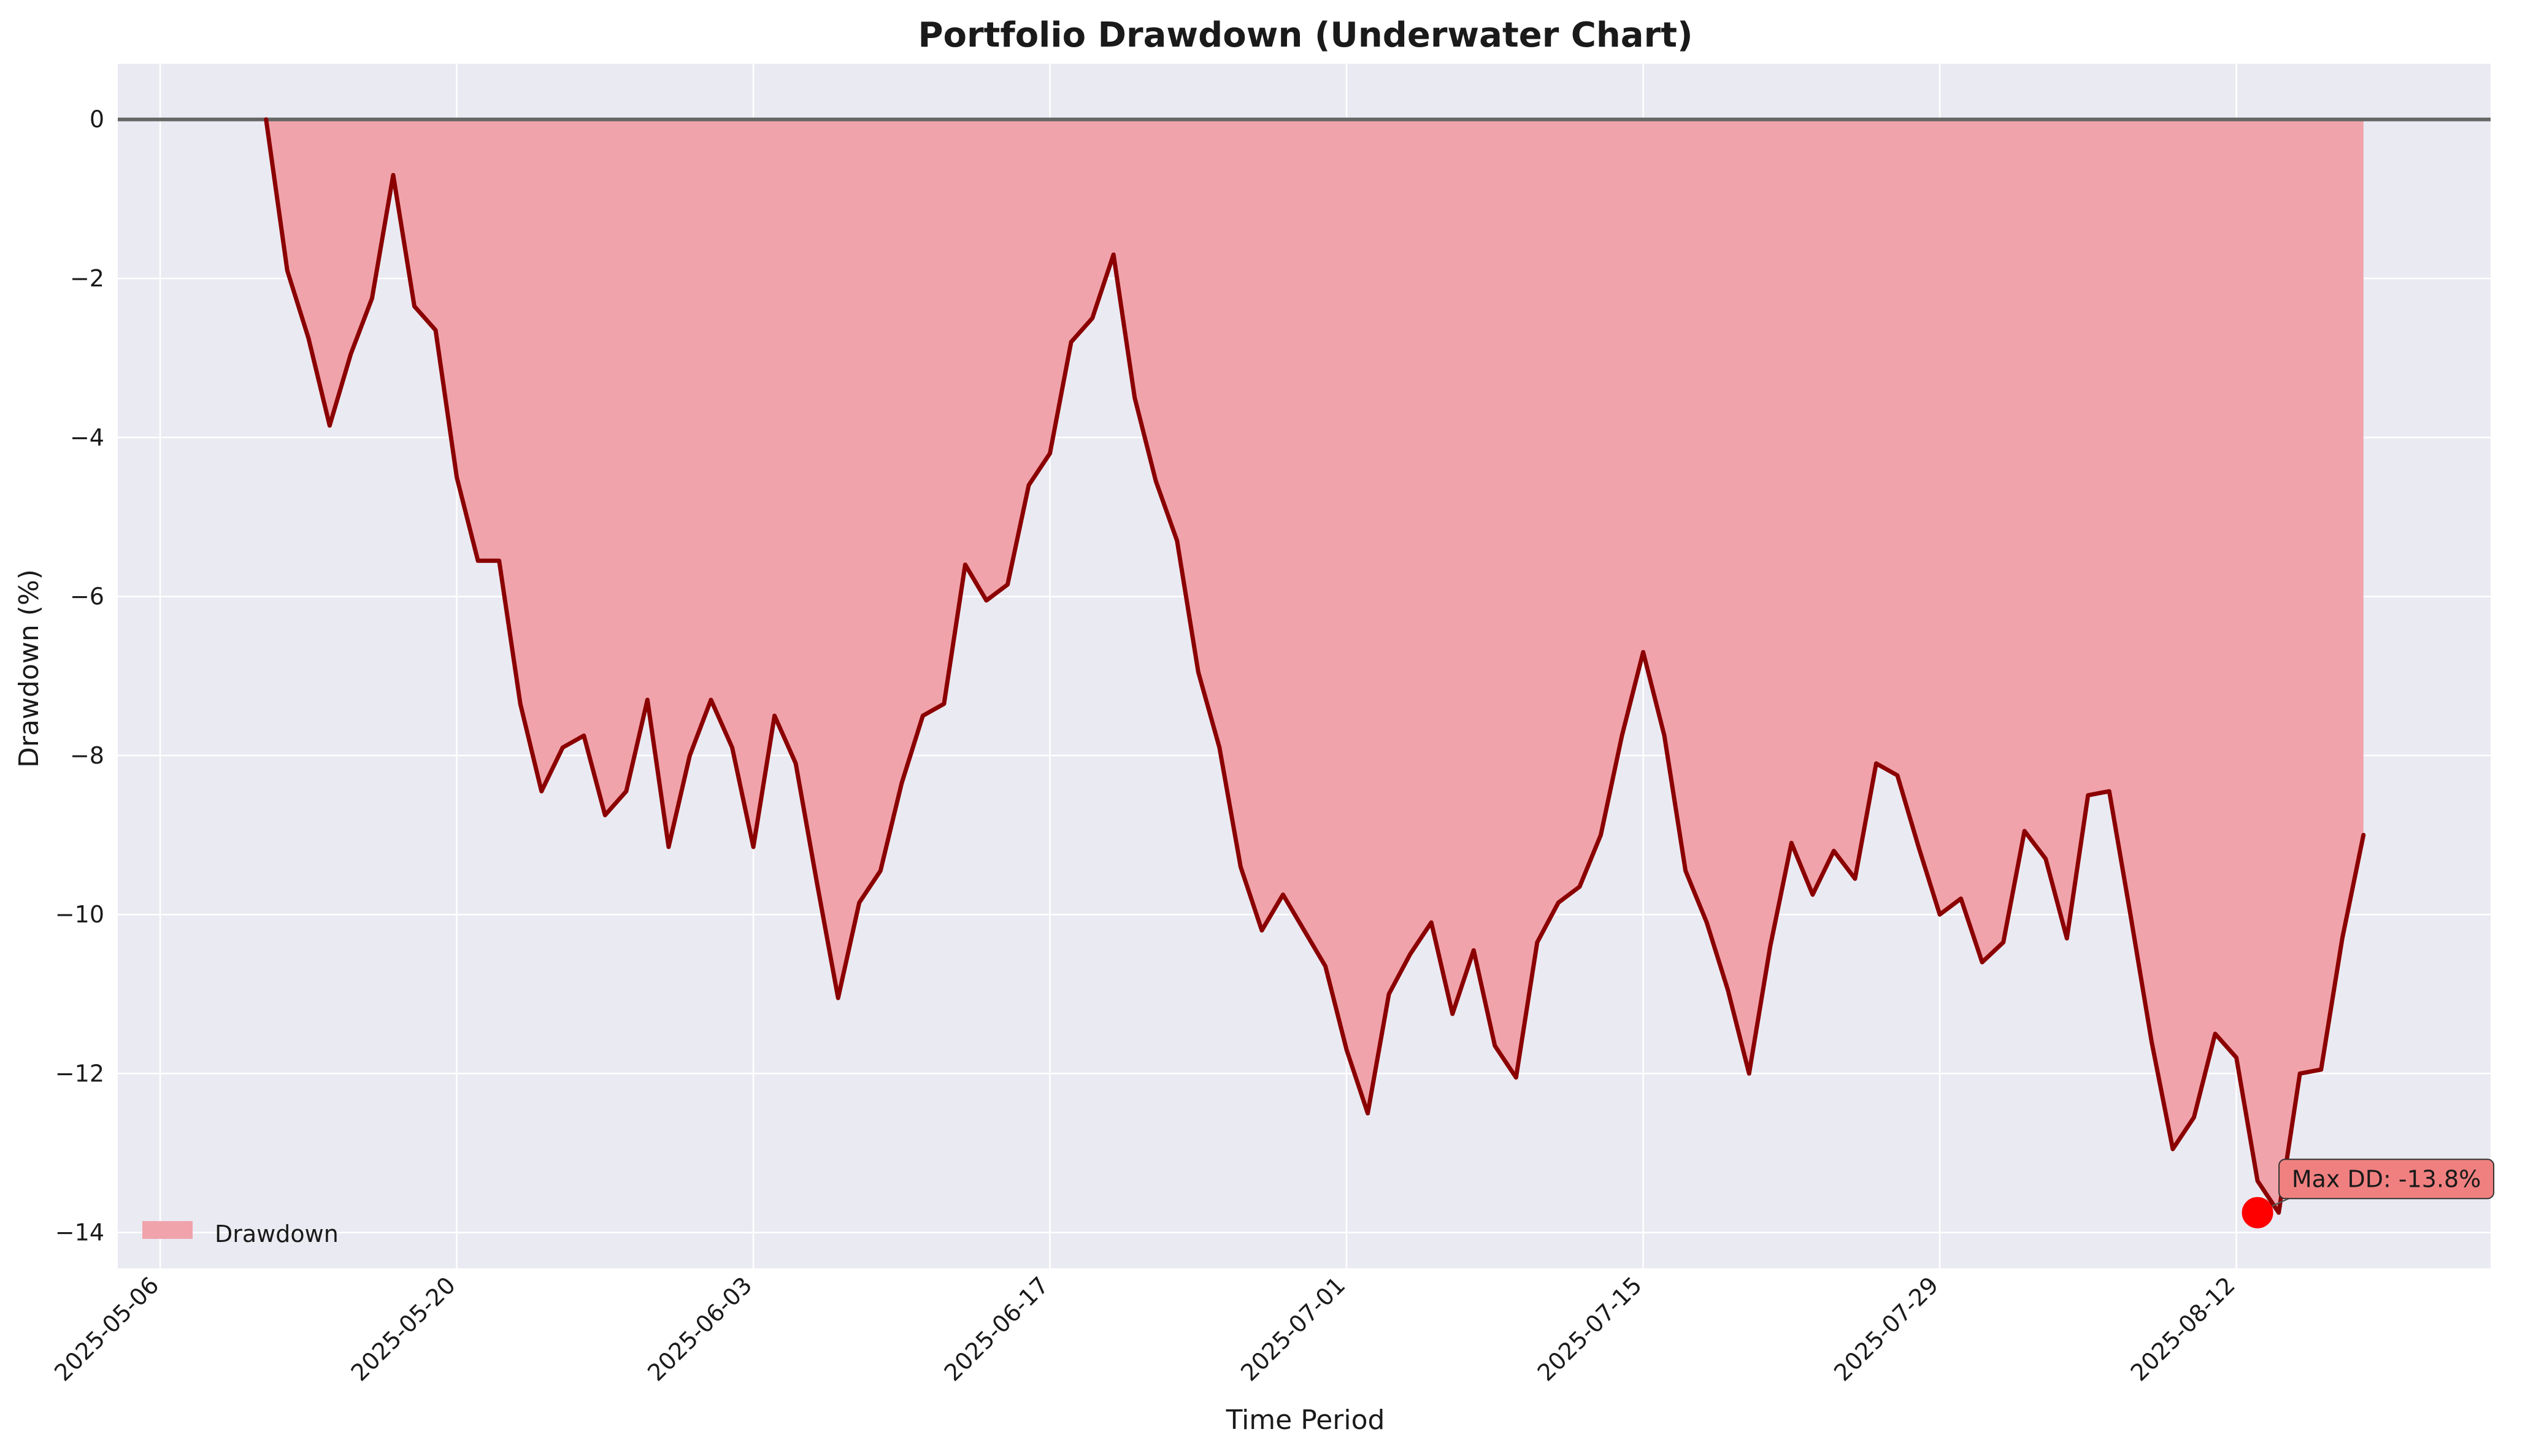  What do you see at coordinates (79, 1232) in the screenshot?
I see `y-tick-label: −14` at bounding box center [79, 1232].